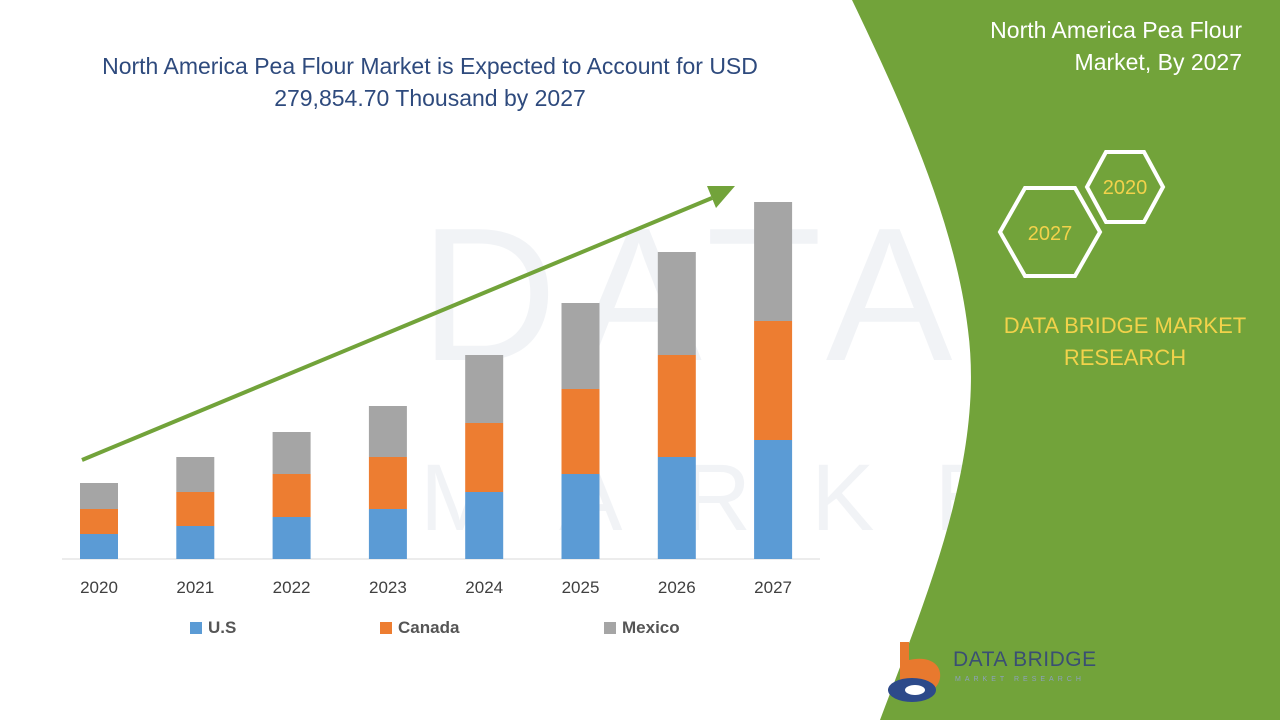 Image resolution: width=1280 pixels, height=720 pixels. I want to click on x-tick-label-2024: 2024, so click(484, 587).